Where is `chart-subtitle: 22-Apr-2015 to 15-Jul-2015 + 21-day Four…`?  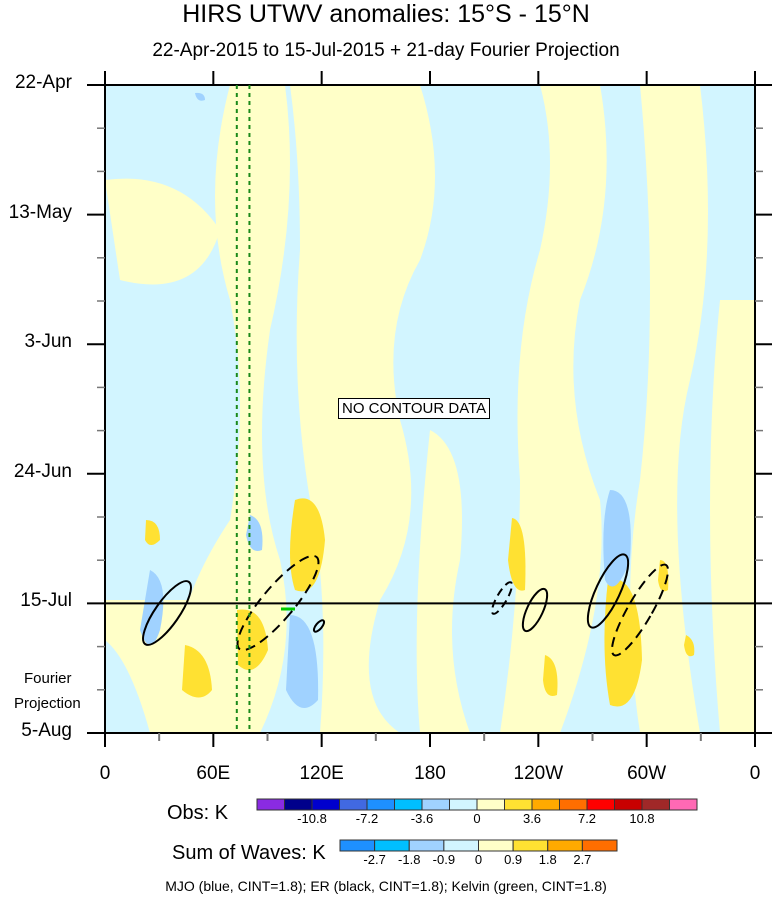 chart-subtitle: 22-Apr-2015 to 15-Jul-2015 + 21-day Four… is located at coordinates (386, 50).